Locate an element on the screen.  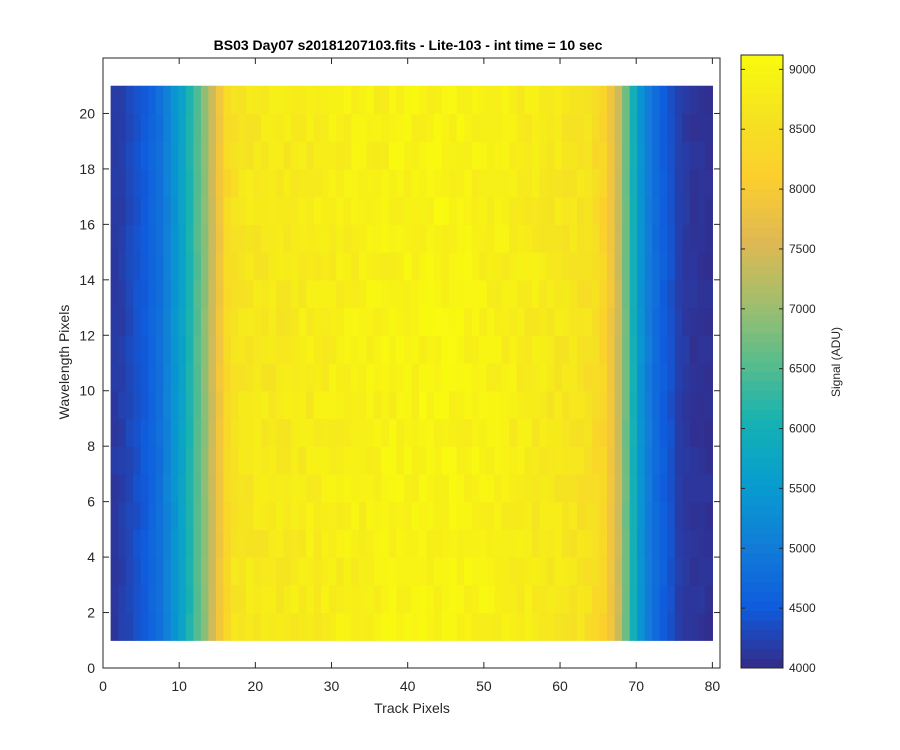
x-axis-label: Track Pixels is located at coordinates (412, 708).